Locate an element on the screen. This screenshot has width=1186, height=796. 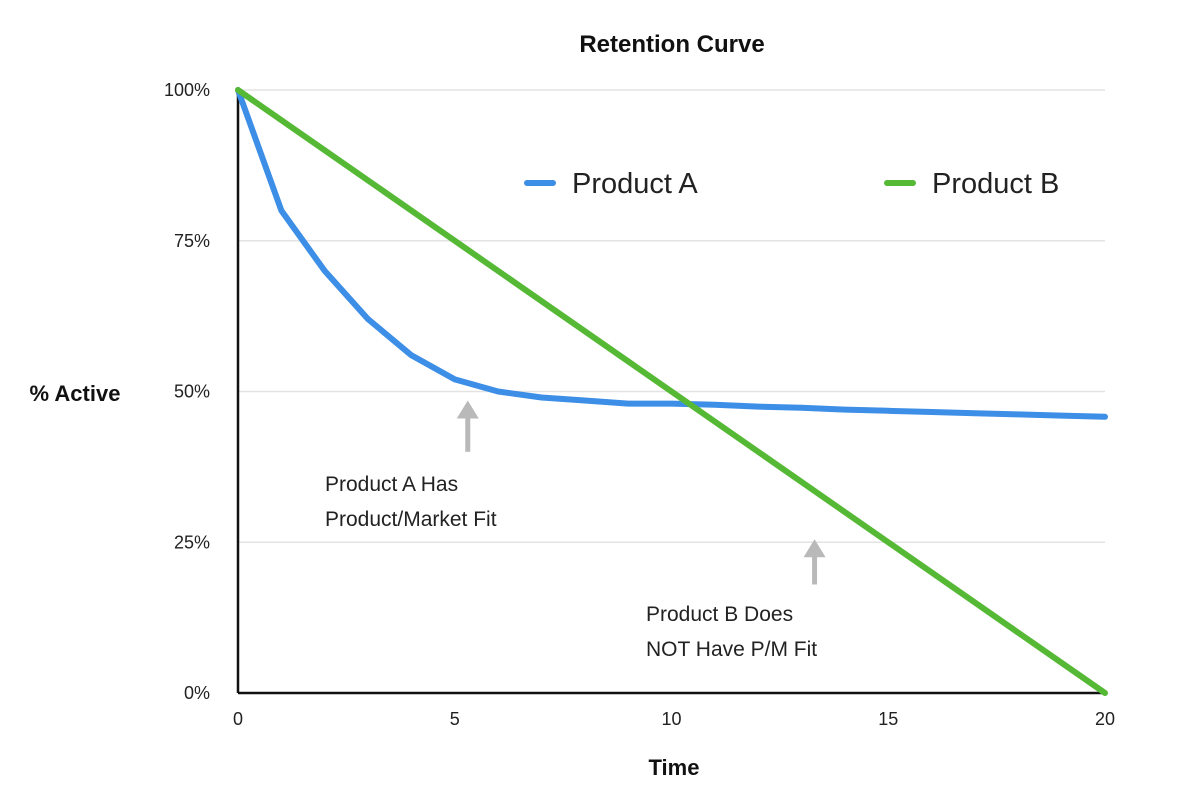
annotation-text: Product B Does is located at coordinates (719, 614).